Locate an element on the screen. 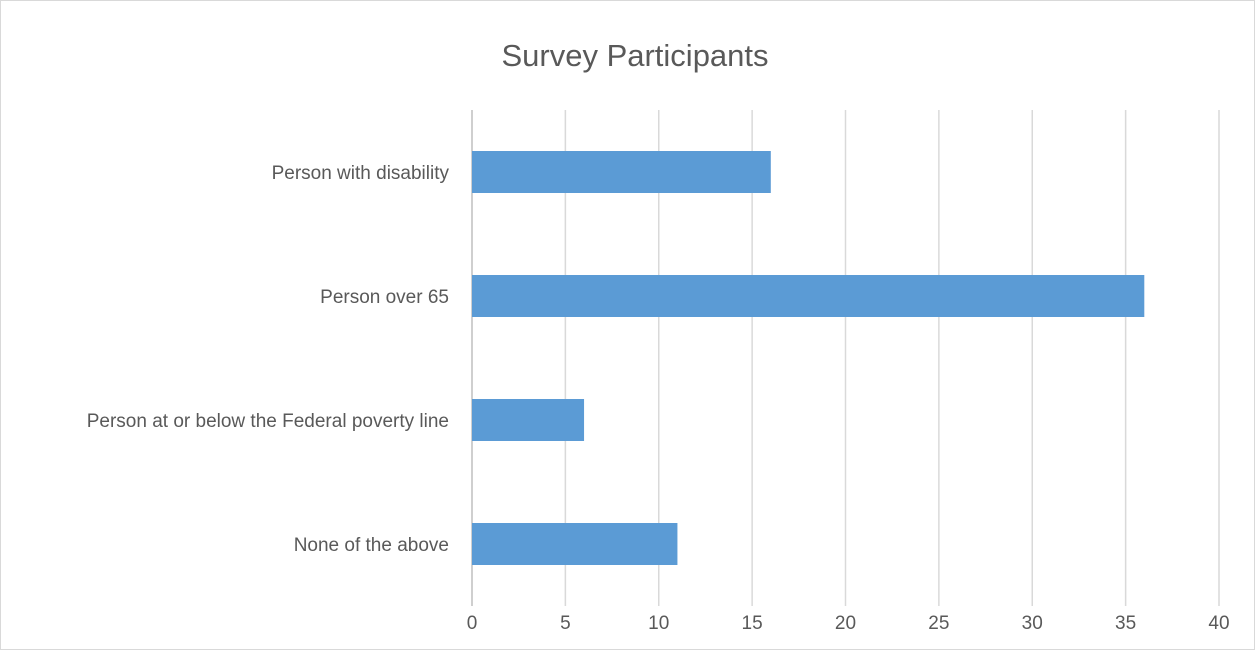  x-tick-label-10: 10 is located at coordinates (658, 623).